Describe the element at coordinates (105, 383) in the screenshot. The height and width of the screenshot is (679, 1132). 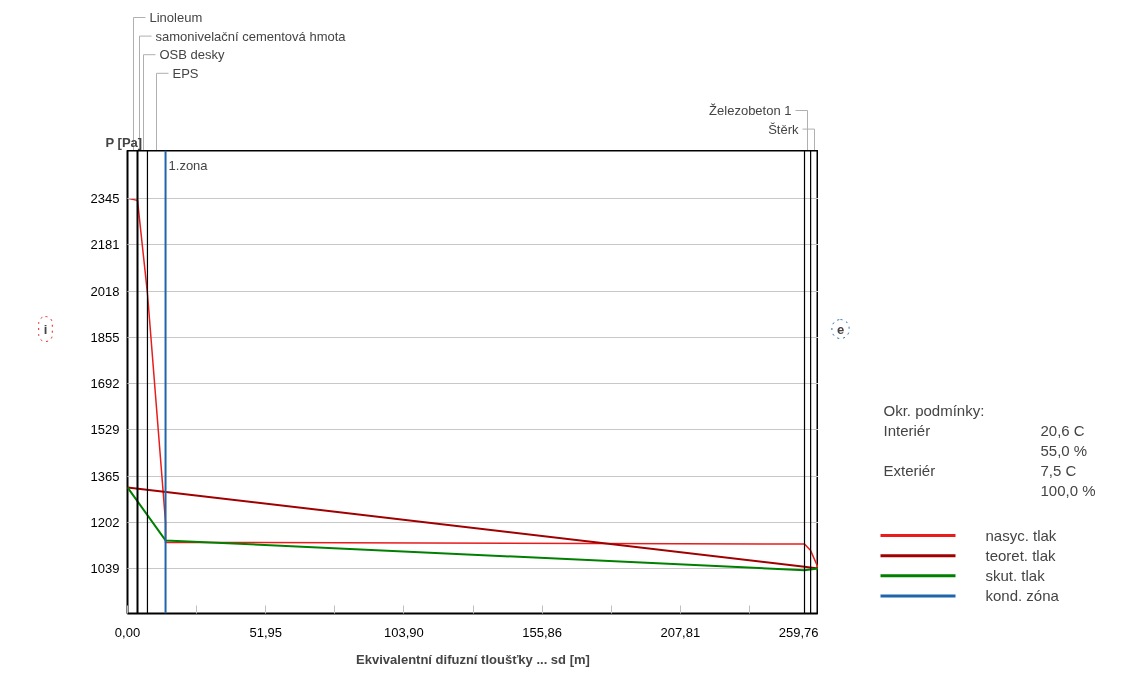
I see `y-tick-label: 1692` at that location.